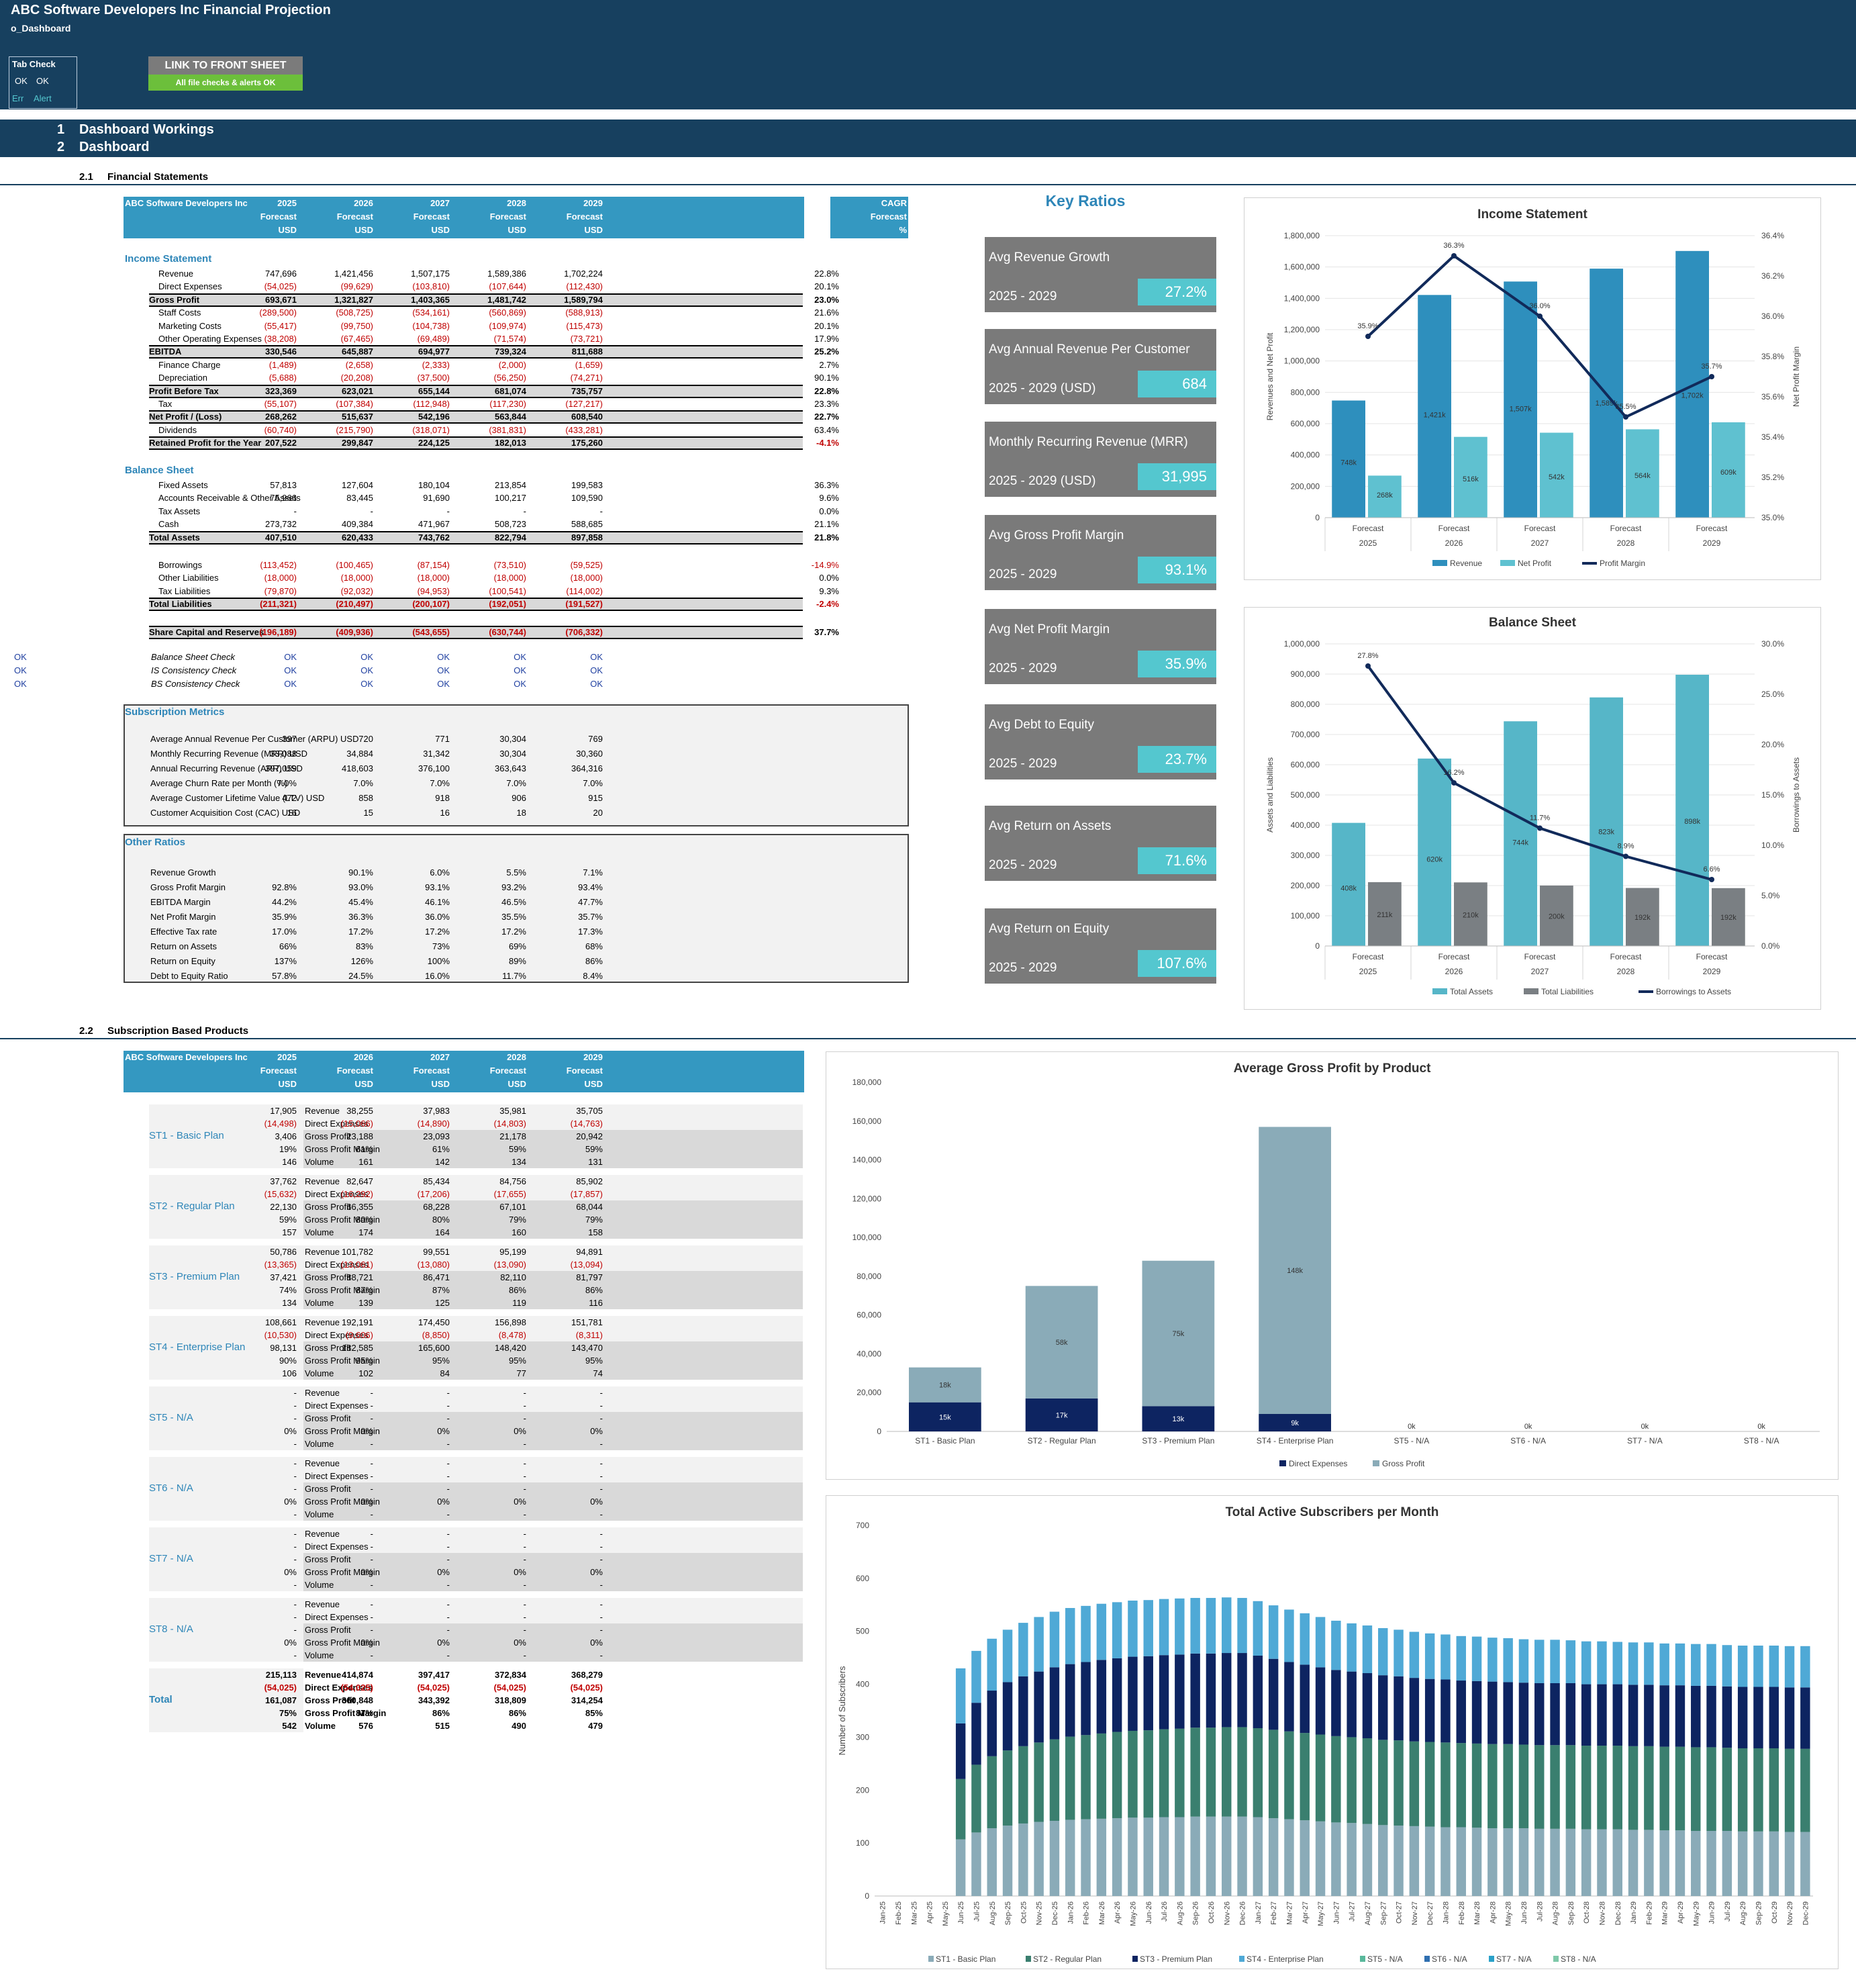 This screenshot has width=1856, height=1988. I want to click on metric-value: 363,643, so click(510, 768).